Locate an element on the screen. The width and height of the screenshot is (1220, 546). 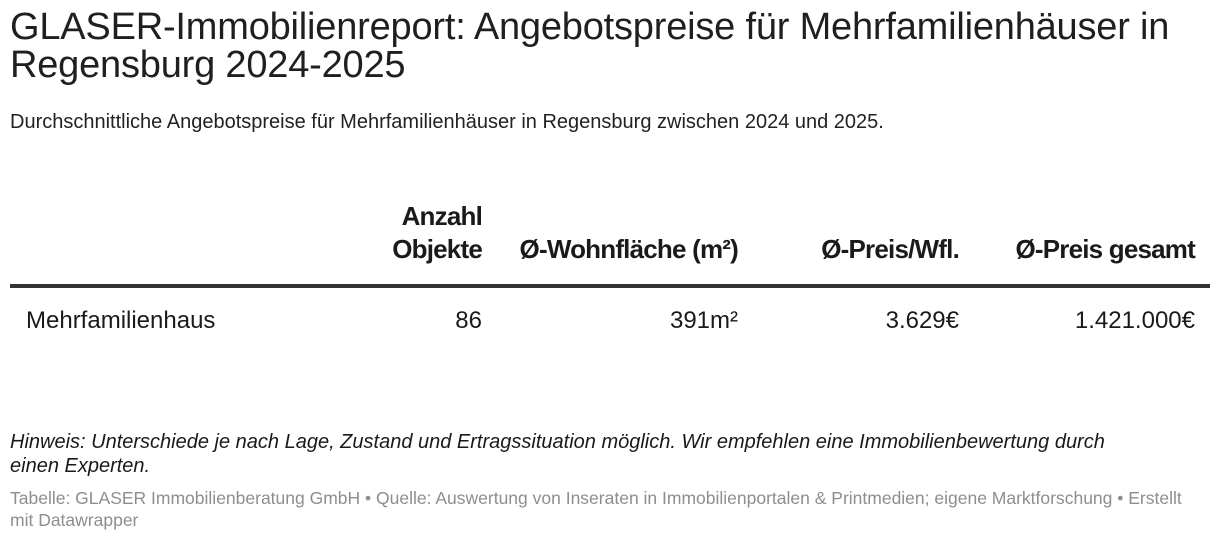
table-cell: 391m² is located at coordinates (703, 320).